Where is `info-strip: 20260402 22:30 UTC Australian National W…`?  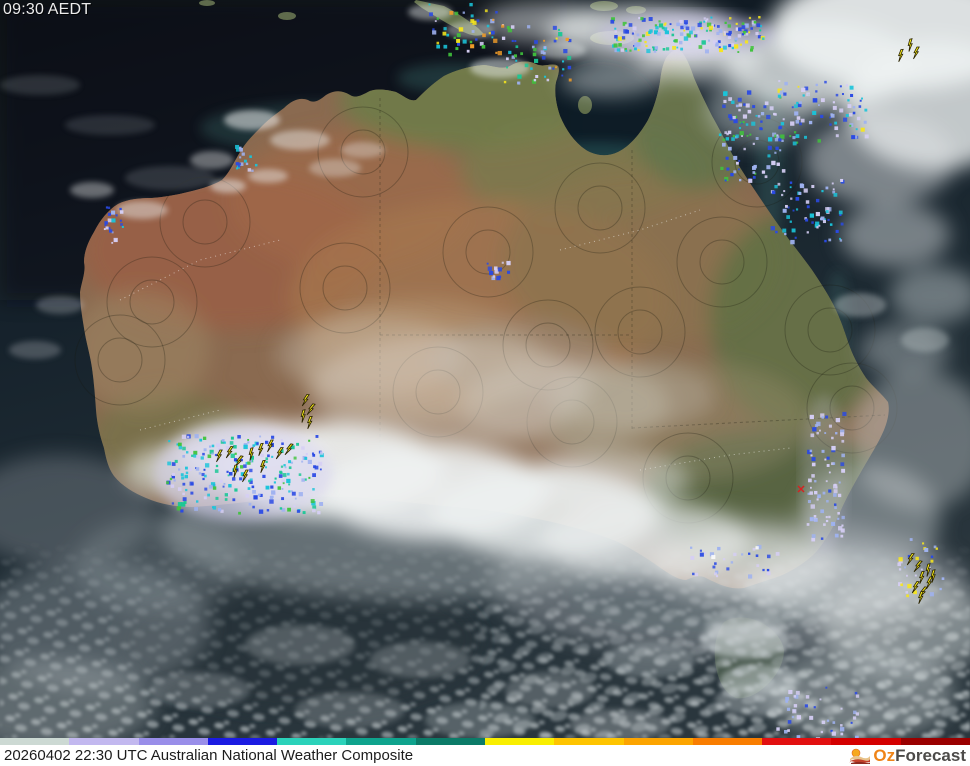
info-strip: 20260402 22:30 UTC Australian National W… is located at coordinates (485, 755).